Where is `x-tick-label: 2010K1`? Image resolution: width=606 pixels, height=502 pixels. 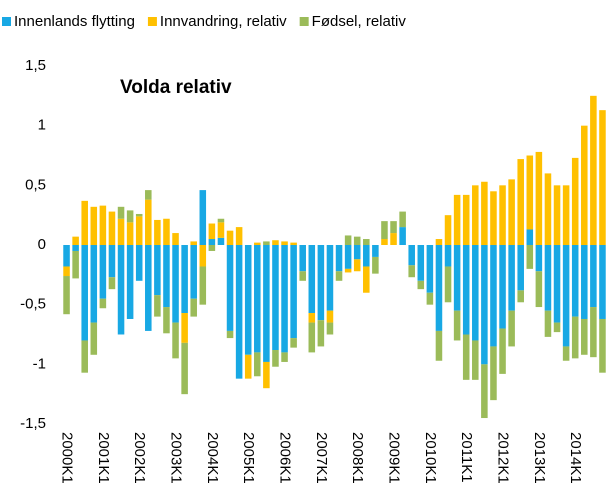 x-tick-label: 2010K1 is located at coordinates (430, 458).